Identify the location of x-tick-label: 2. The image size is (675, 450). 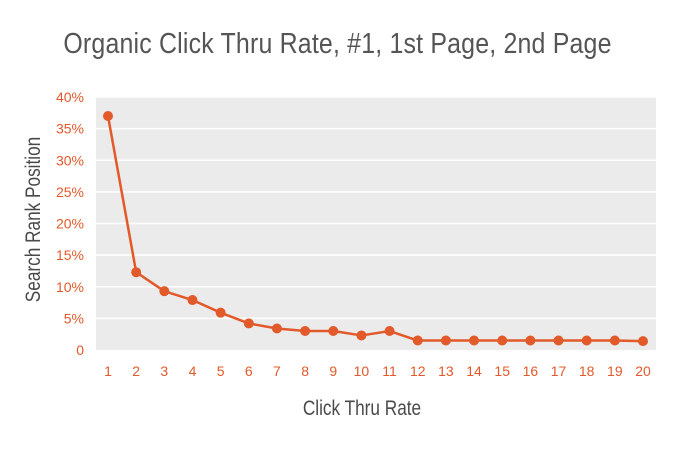
(136, 371).